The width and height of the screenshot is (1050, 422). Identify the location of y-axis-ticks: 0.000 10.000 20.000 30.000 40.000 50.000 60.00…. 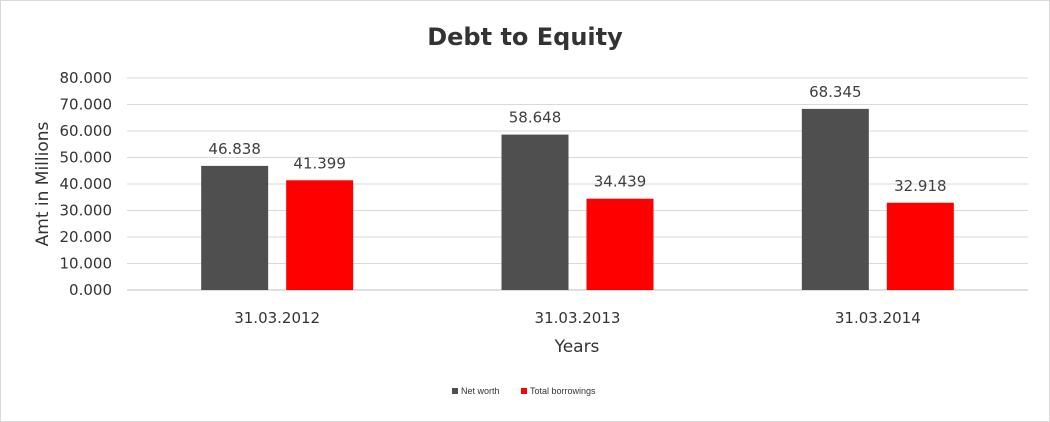
(86, 184).